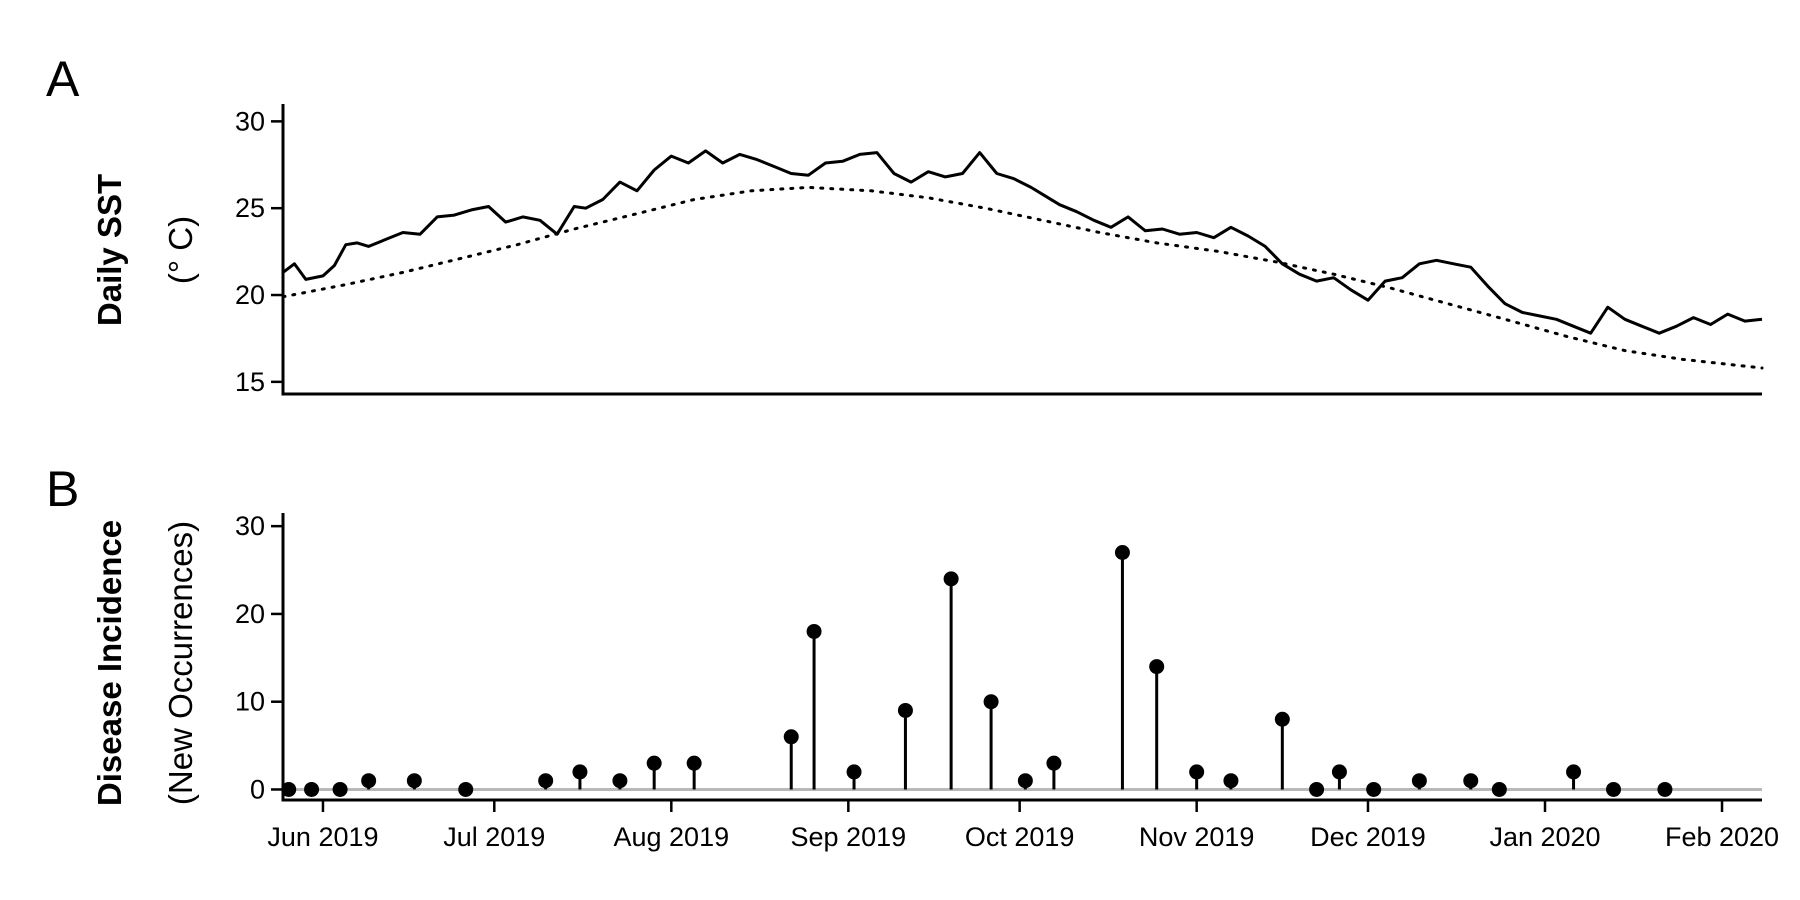  What do you see at coordinates (250, 208) in the screenshot?
I see `panel-a-y-tick-label: 25` at bounding box center [250, 208].